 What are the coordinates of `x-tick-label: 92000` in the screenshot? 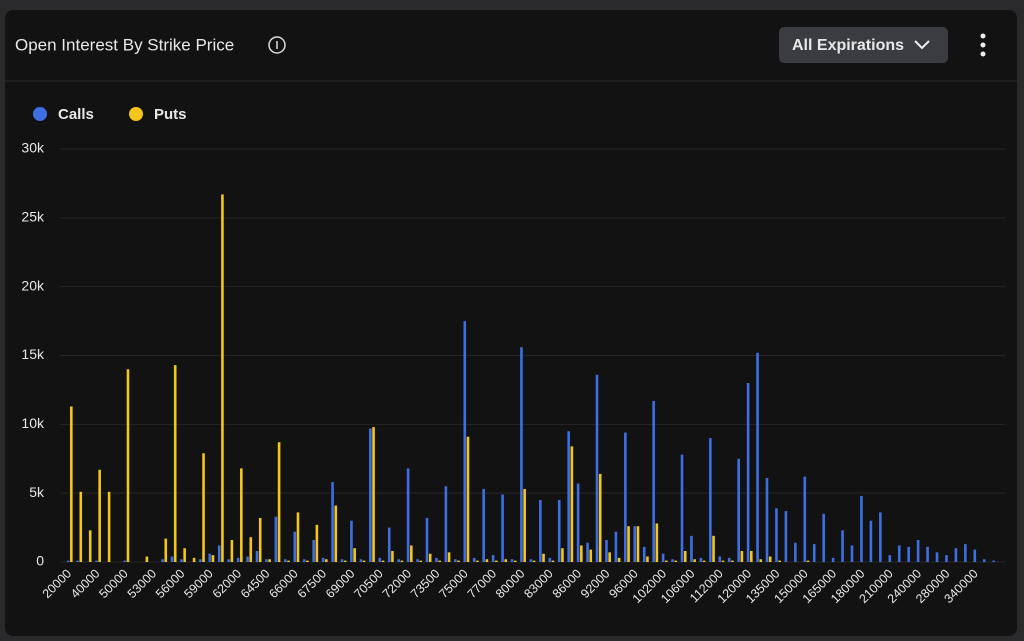 It's located at (595, 584).